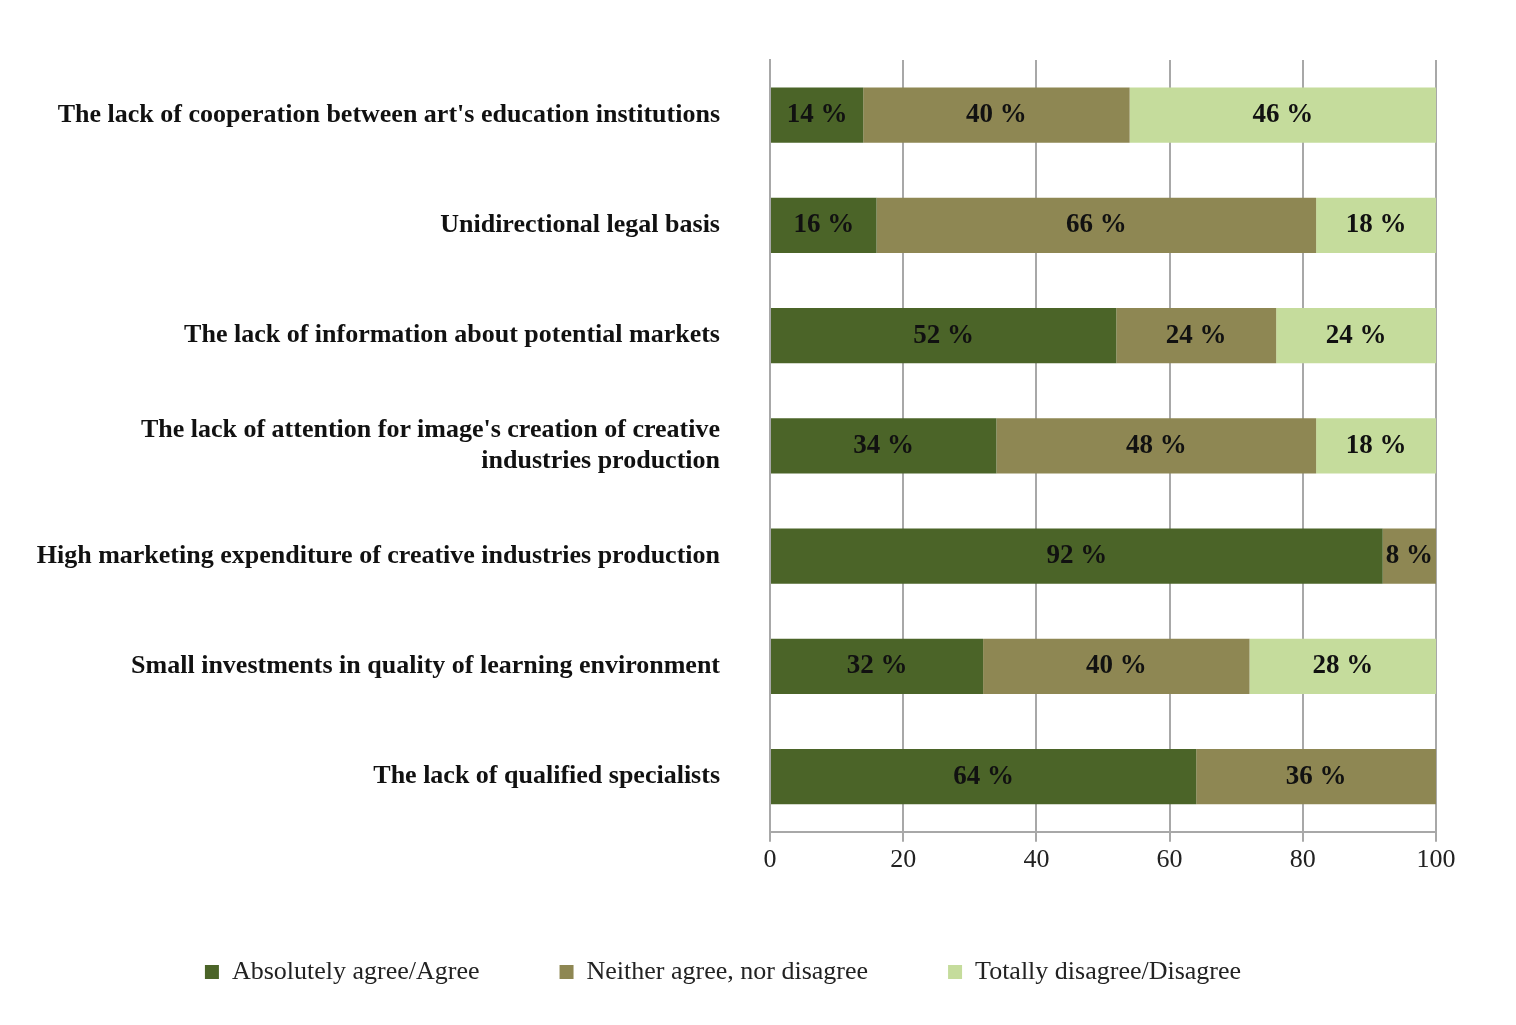  Describe the element at coordinates (983, 774) in the screenshot. I see `data-label: 64 %` at that location.